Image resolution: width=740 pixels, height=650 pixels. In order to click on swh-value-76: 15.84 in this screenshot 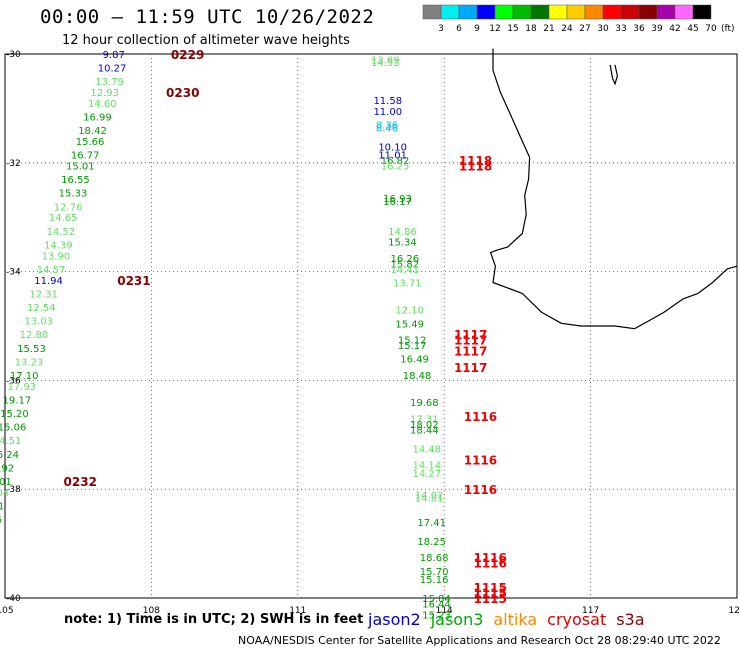, I will do `click(436, 599)`.